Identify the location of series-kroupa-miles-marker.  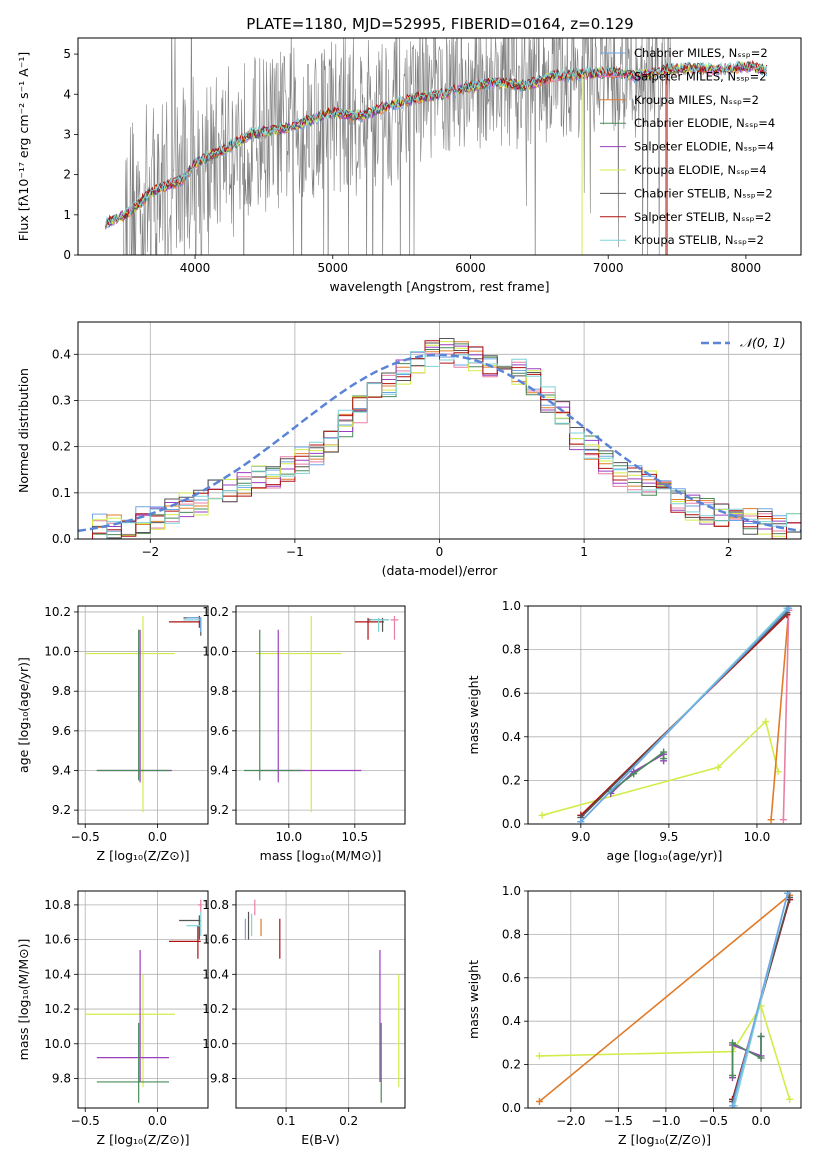
(771, 820).